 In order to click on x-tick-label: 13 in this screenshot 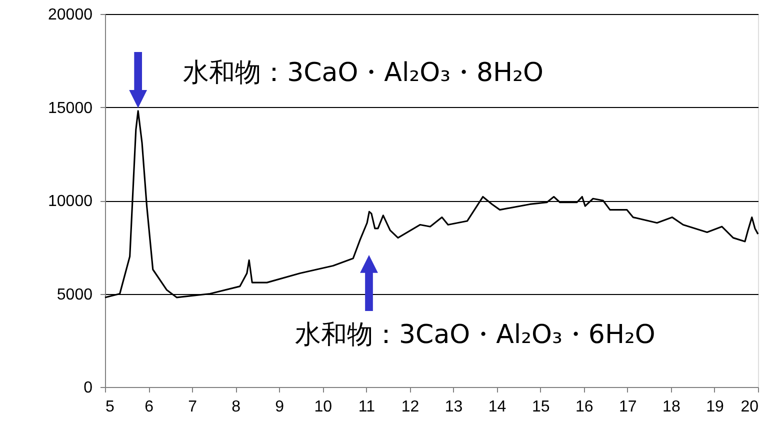, I will do `click(453, 407)`.